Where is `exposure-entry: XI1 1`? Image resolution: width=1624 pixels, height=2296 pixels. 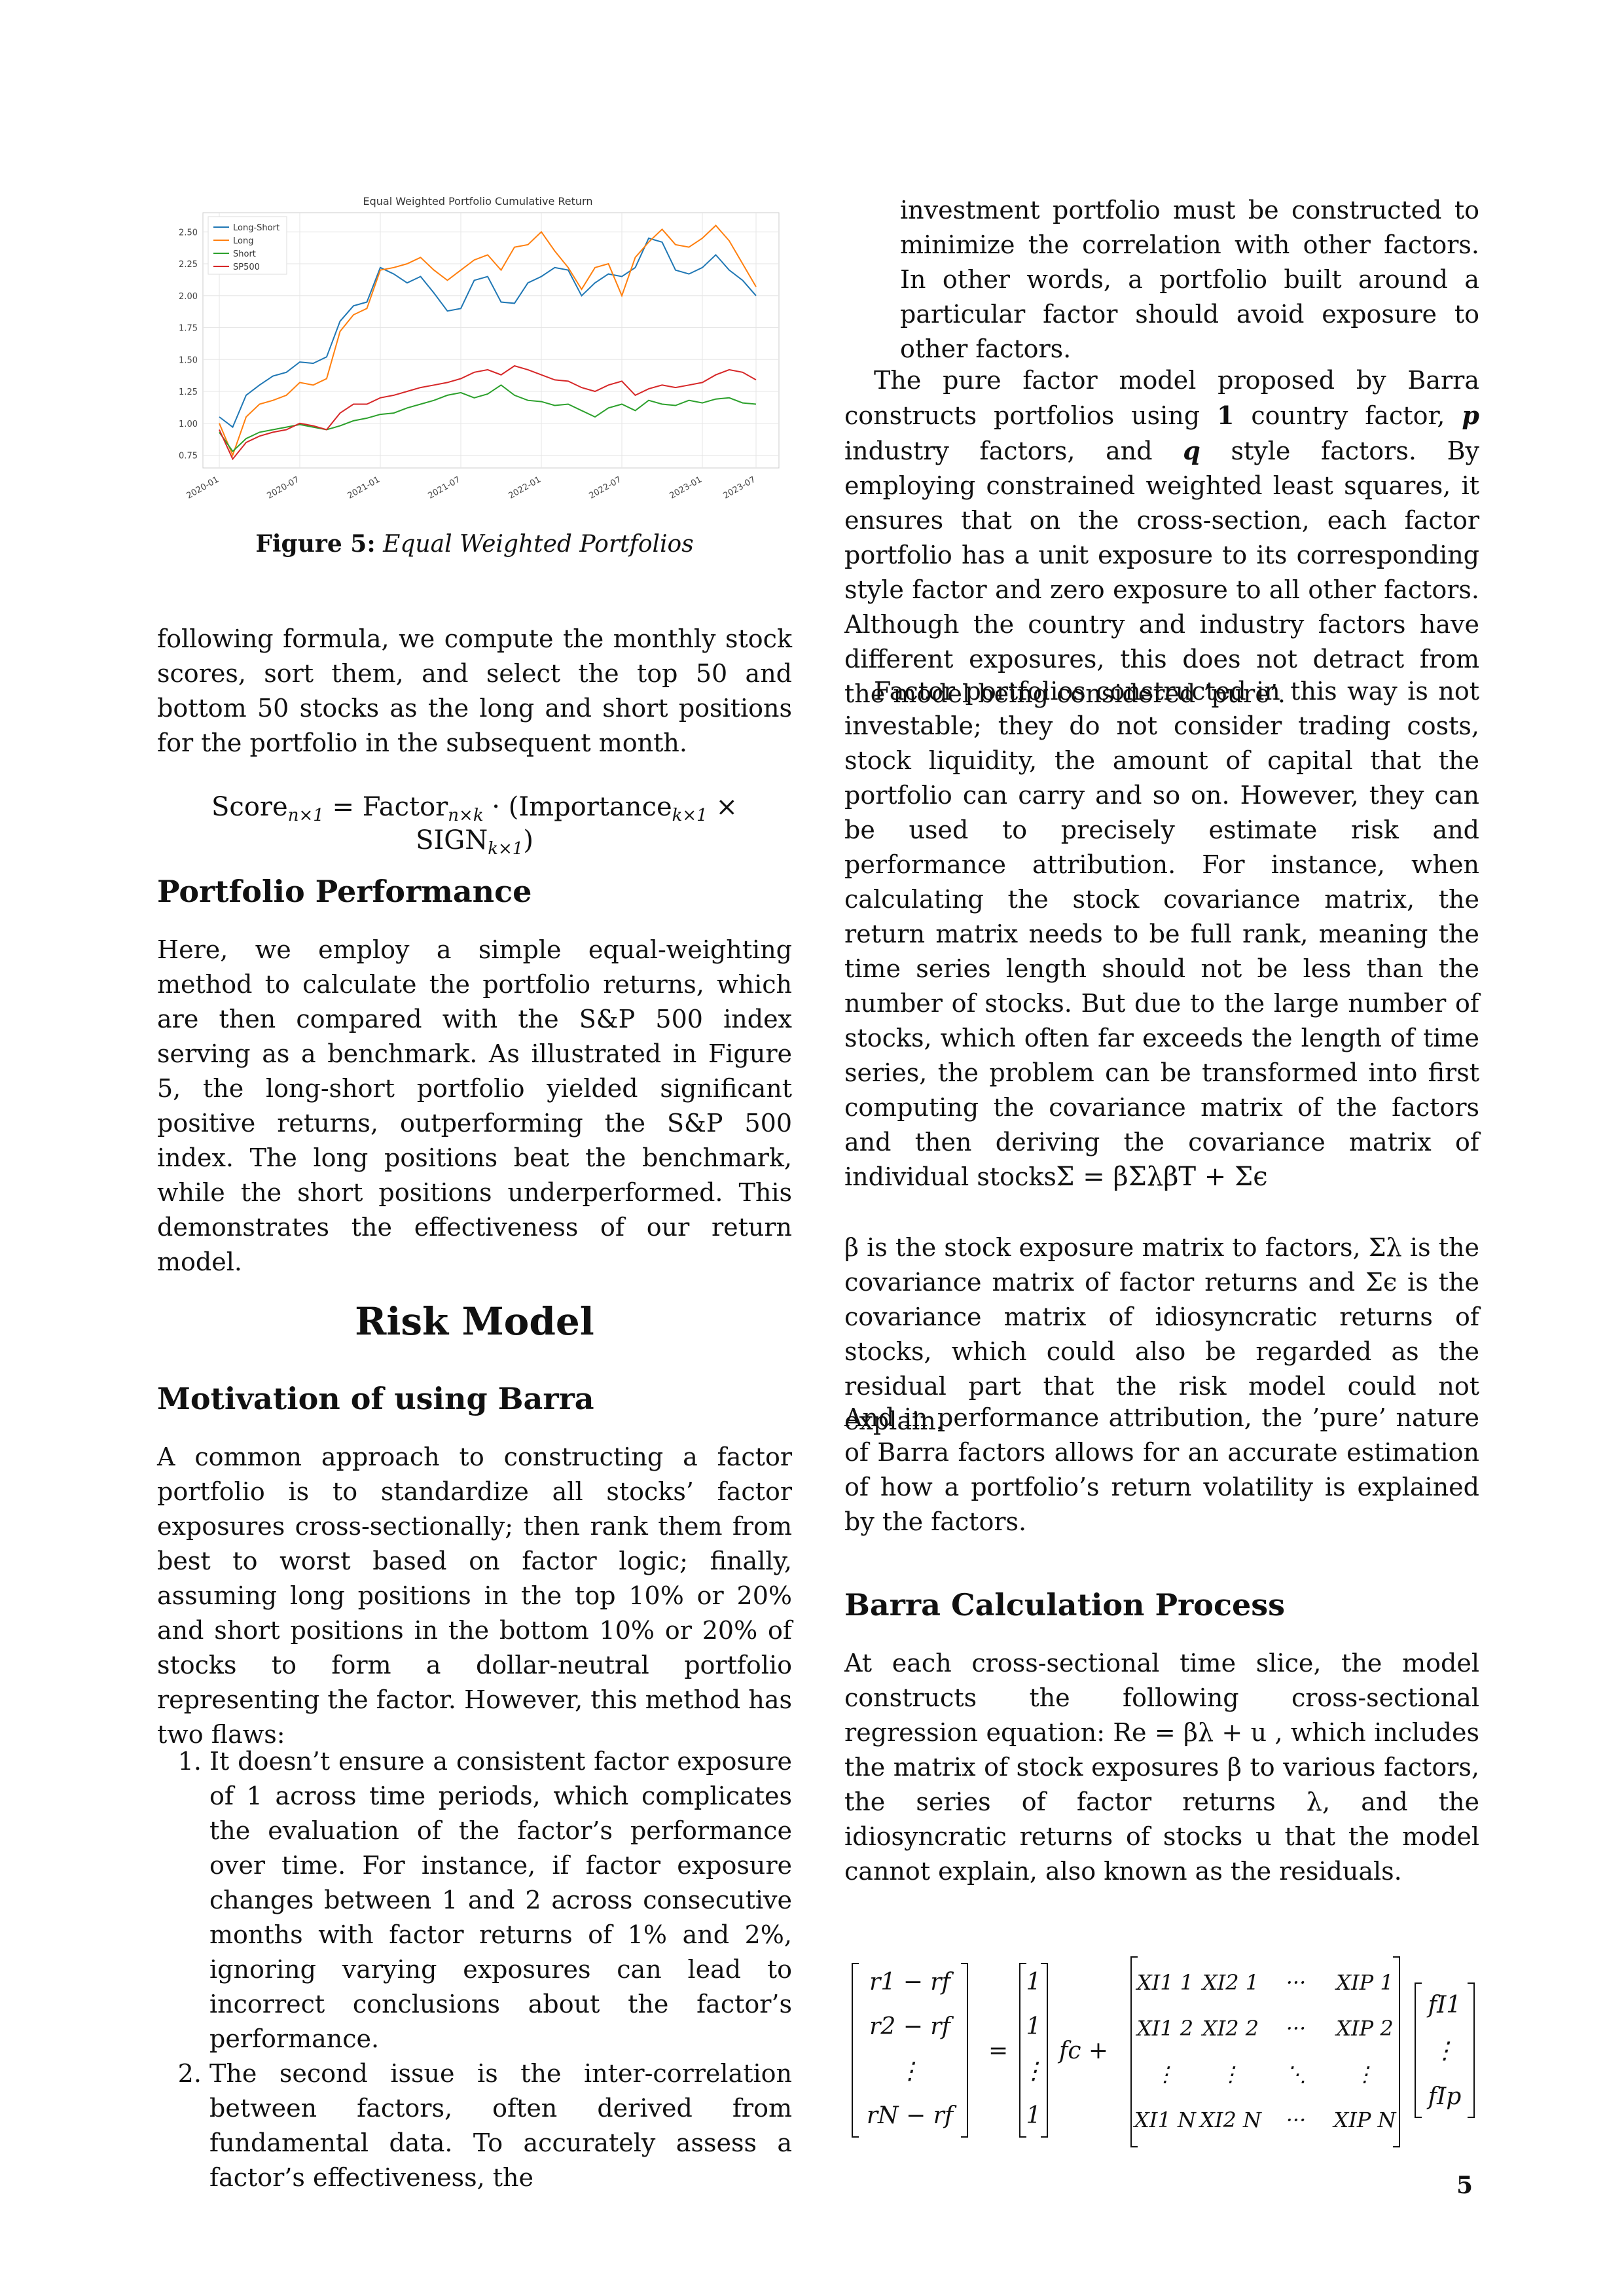
exposure-entry: XI1 1 is located at coordinates (1164, 1982).